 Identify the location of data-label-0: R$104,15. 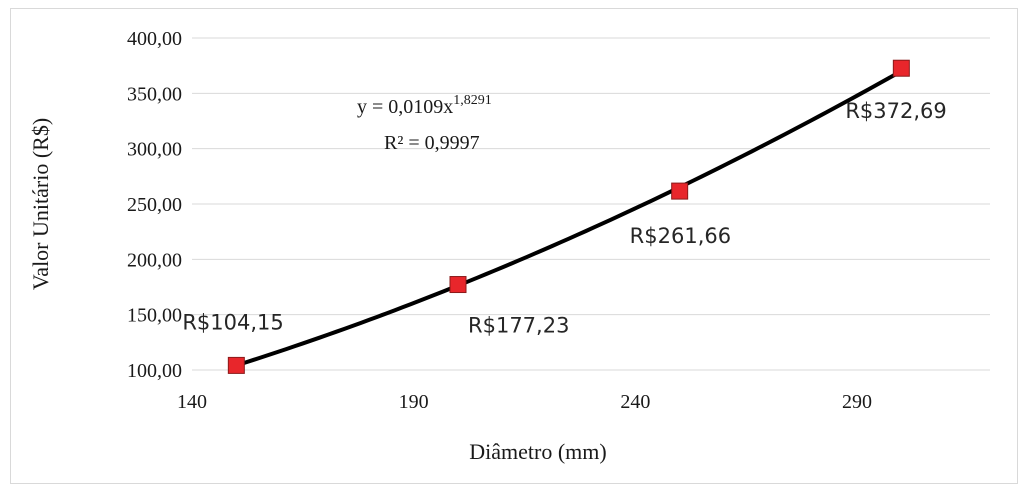
(232, 322).